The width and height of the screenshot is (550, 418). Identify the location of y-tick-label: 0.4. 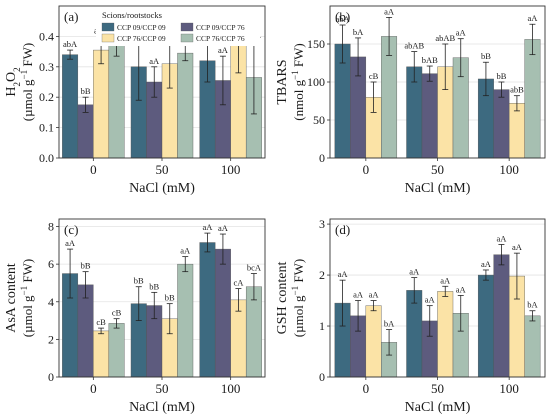
(46, 36).